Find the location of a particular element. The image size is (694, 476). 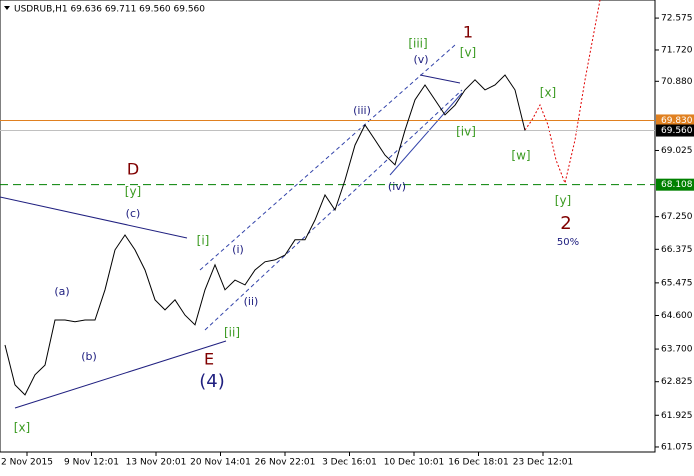

level-label: 69.830 is located at coordinates (677, 121).